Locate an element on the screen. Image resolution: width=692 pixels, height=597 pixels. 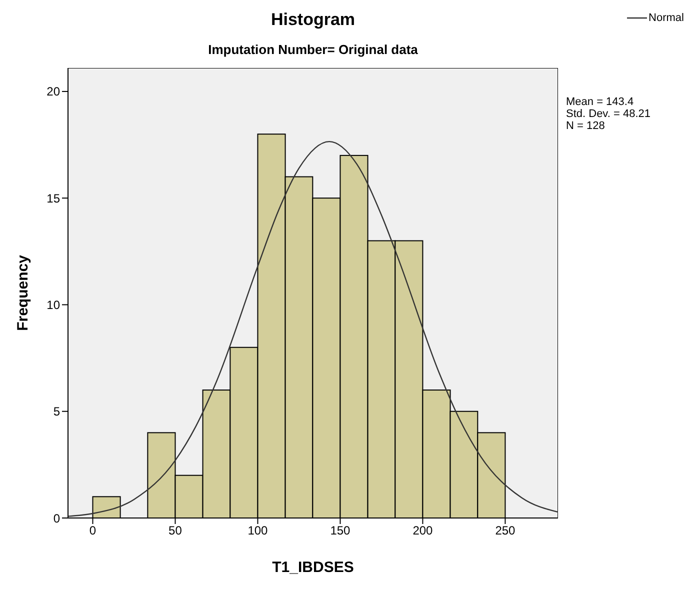
text: Std. Dev. = 48.21 is located at coordinates (608, 114).